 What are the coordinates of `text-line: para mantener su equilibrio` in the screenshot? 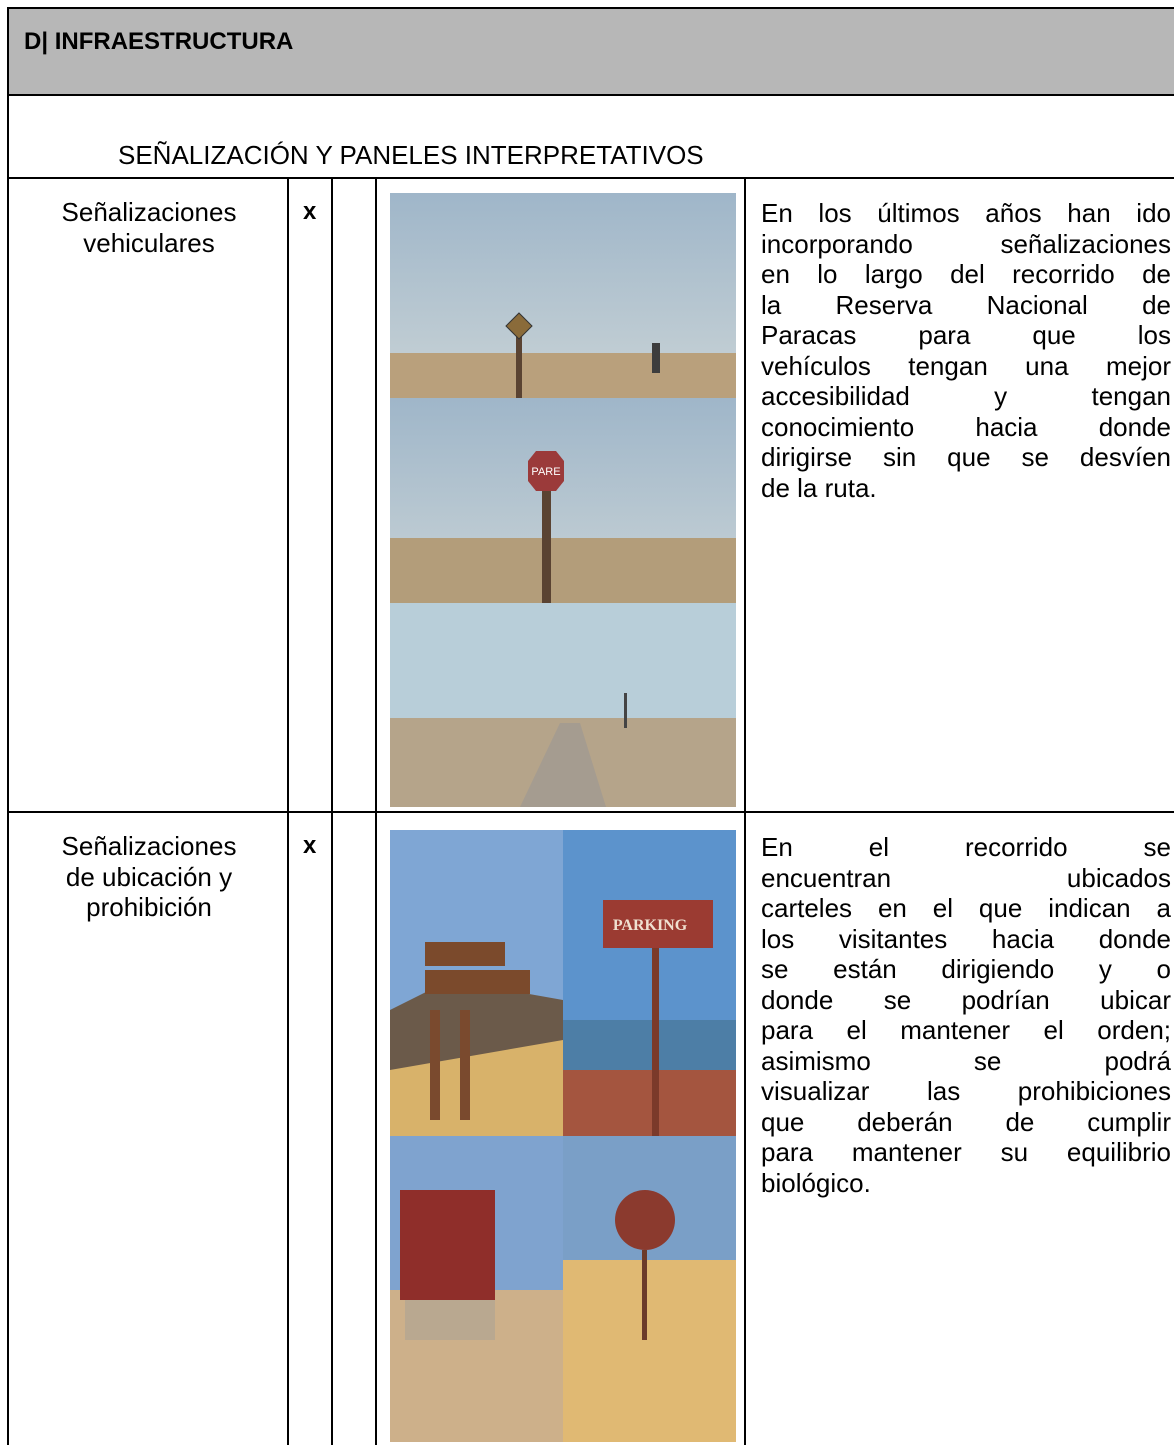 It's located at (966, 1152).